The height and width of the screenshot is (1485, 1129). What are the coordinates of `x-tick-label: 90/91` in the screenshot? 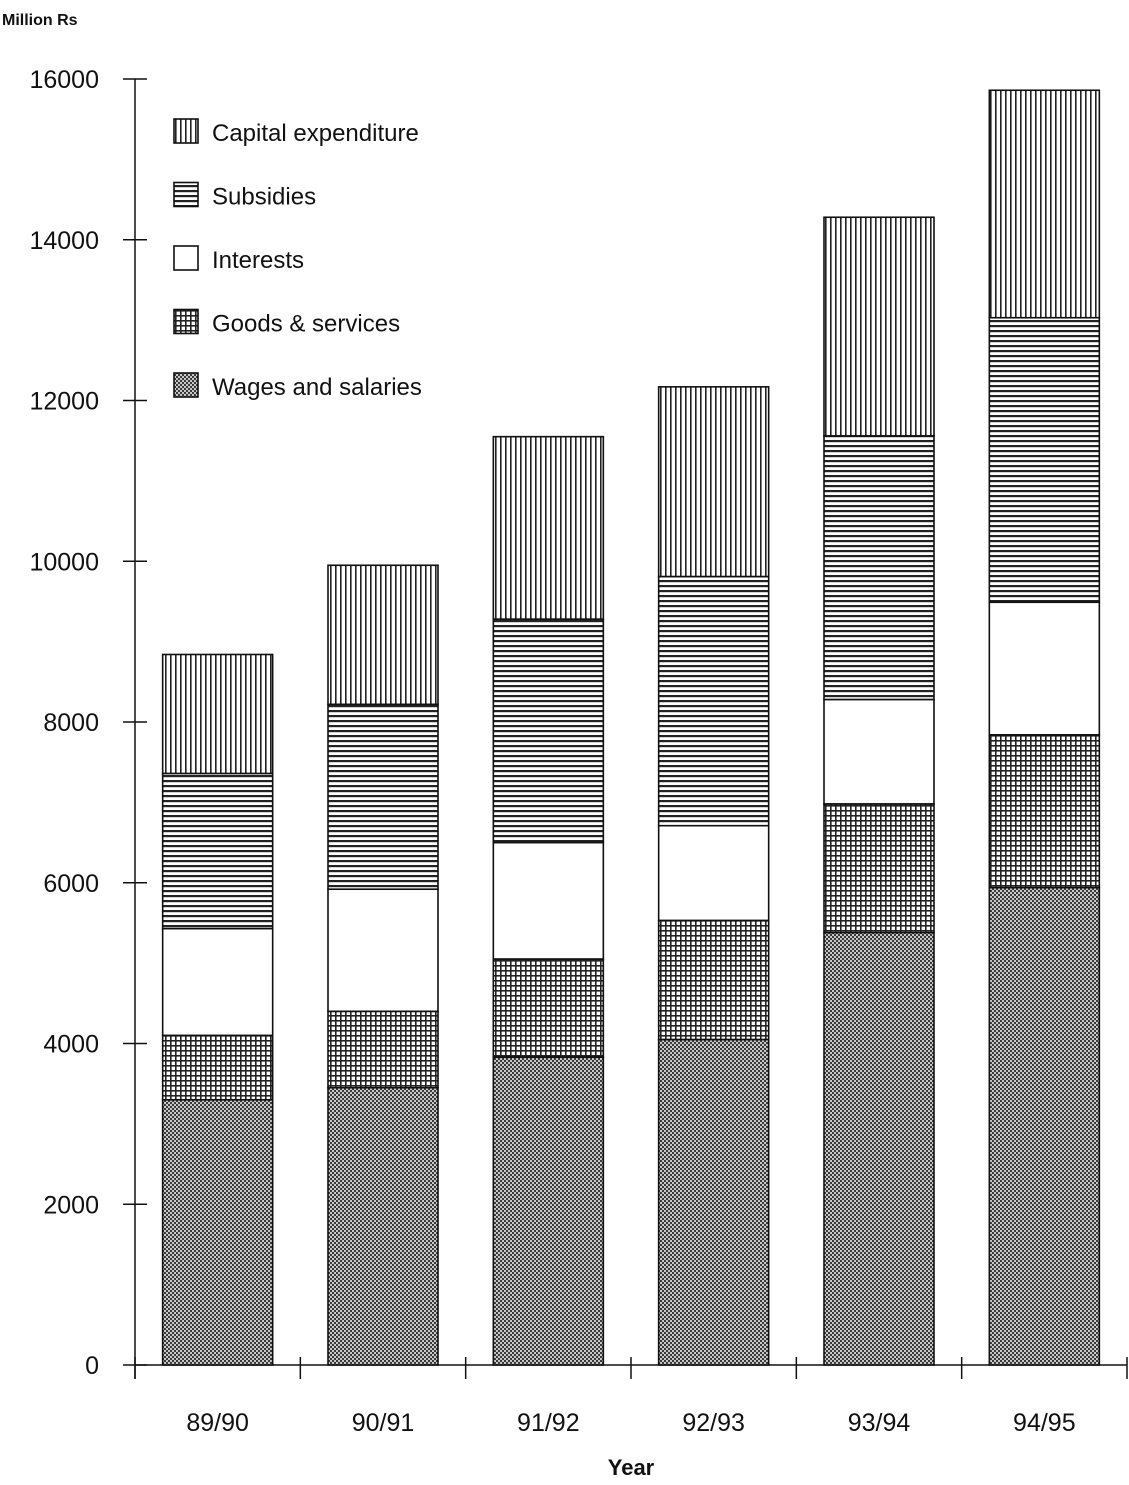 It's located at (383, 1423).